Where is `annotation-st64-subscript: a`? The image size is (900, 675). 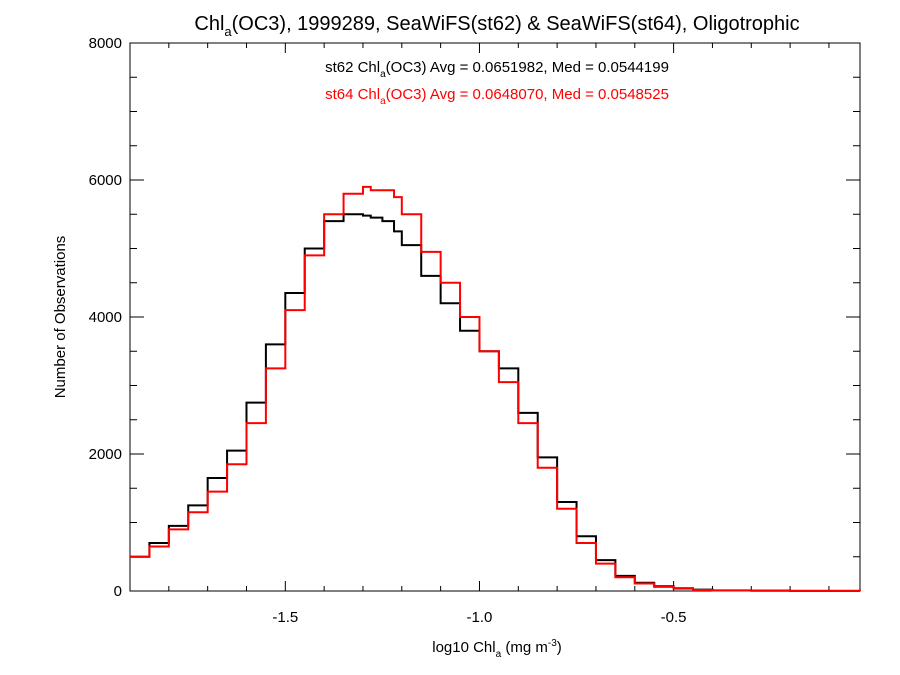
annotation-st64-subscript: a is located at coordinates (383, 101).